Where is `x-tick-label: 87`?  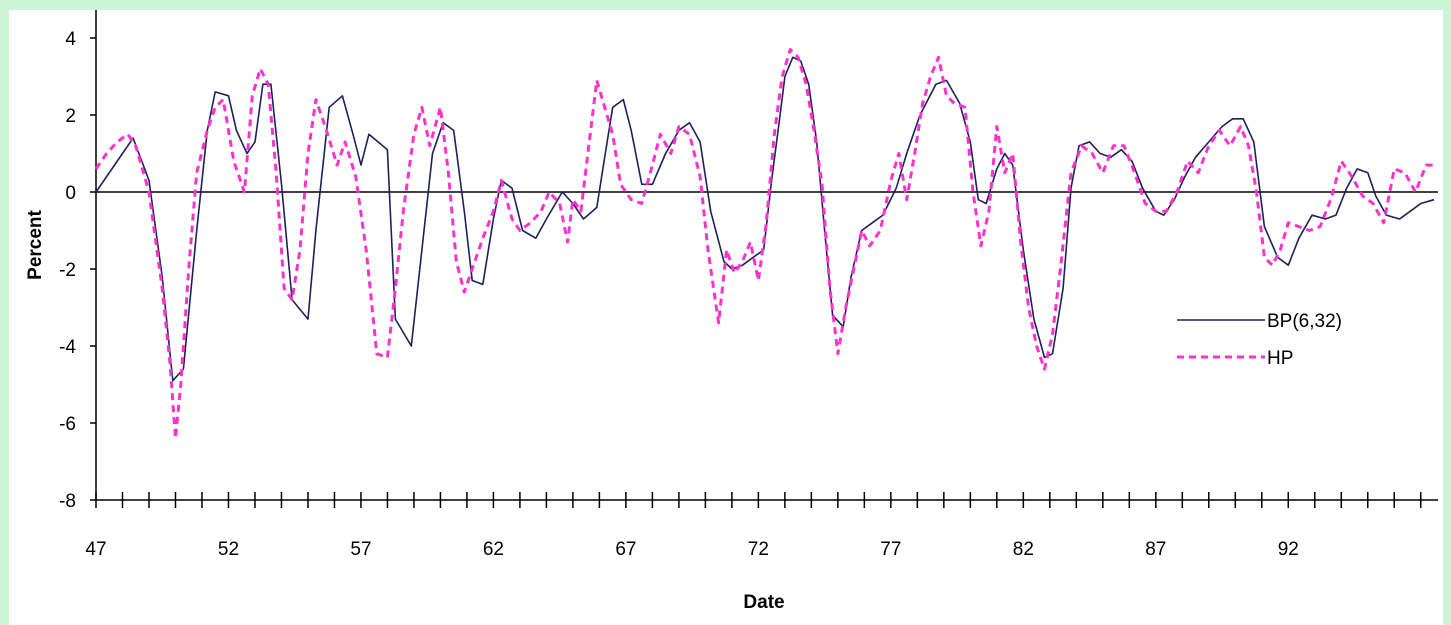
x-tick-label: 87 is located at coordinates (1155, 549).